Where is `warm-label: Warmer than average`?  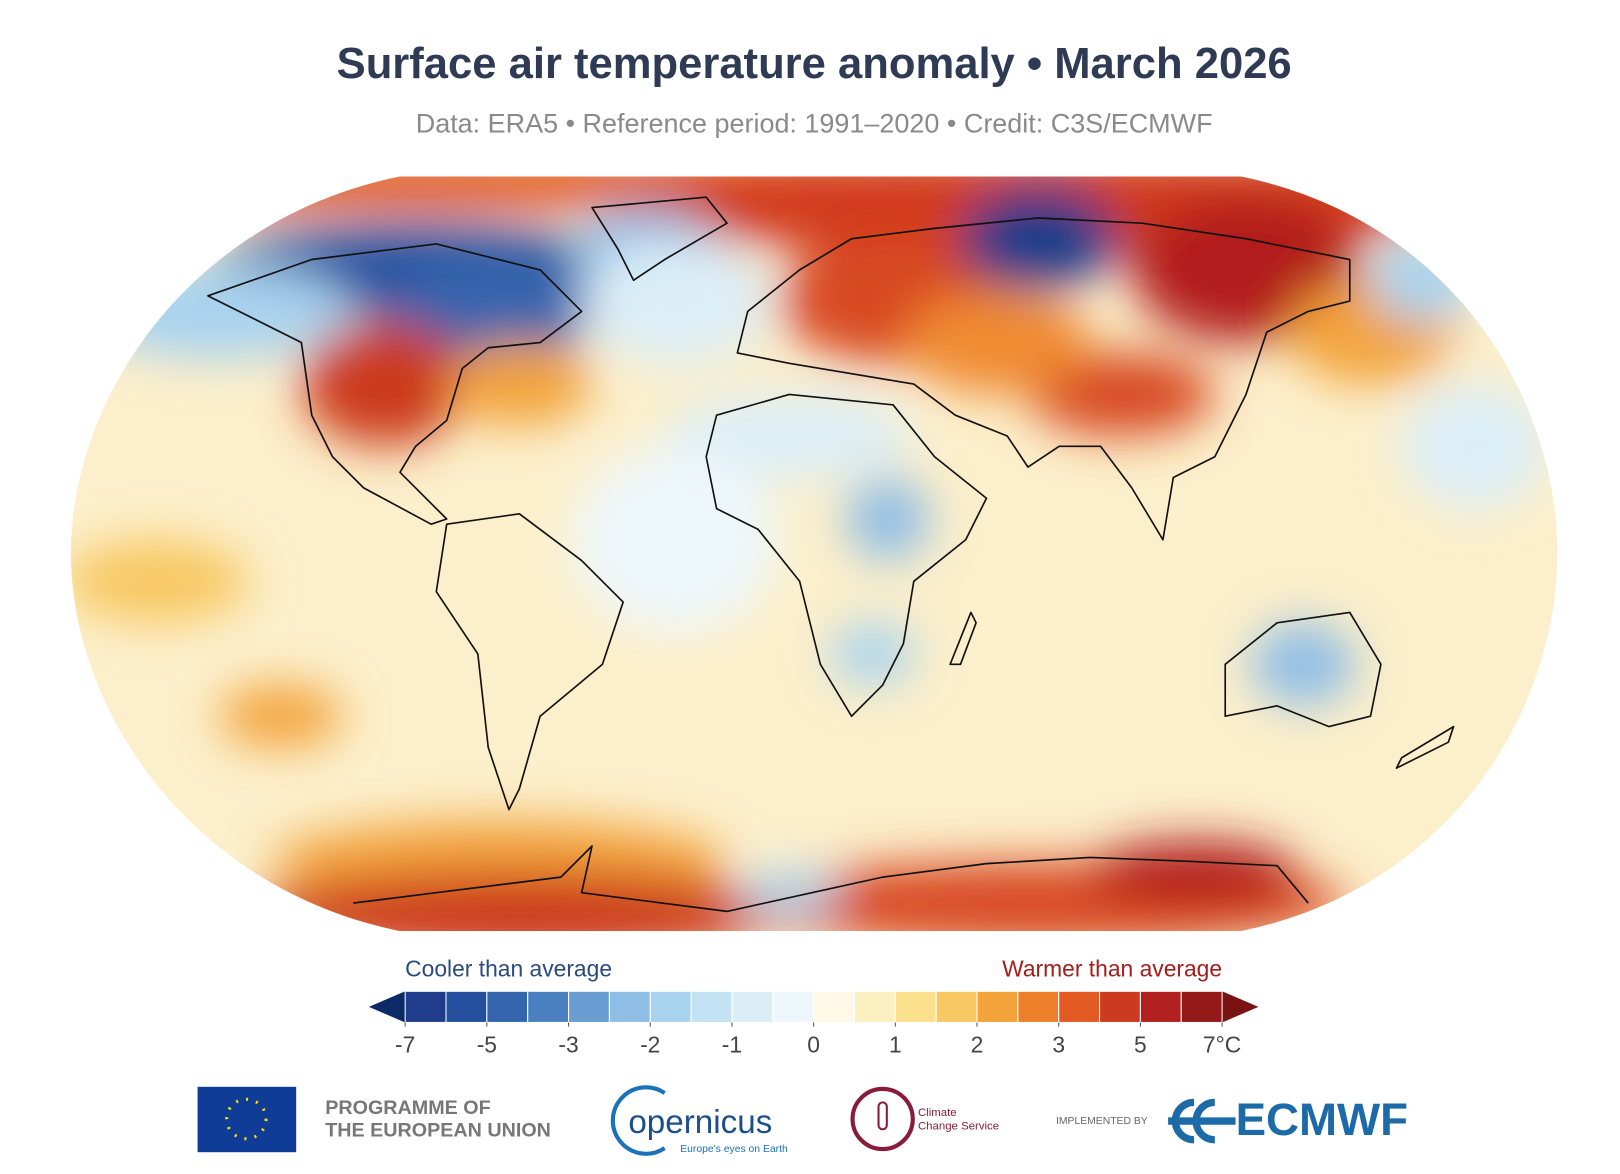
warm-label: Warmer than average is located at coordinates (1112, 969).